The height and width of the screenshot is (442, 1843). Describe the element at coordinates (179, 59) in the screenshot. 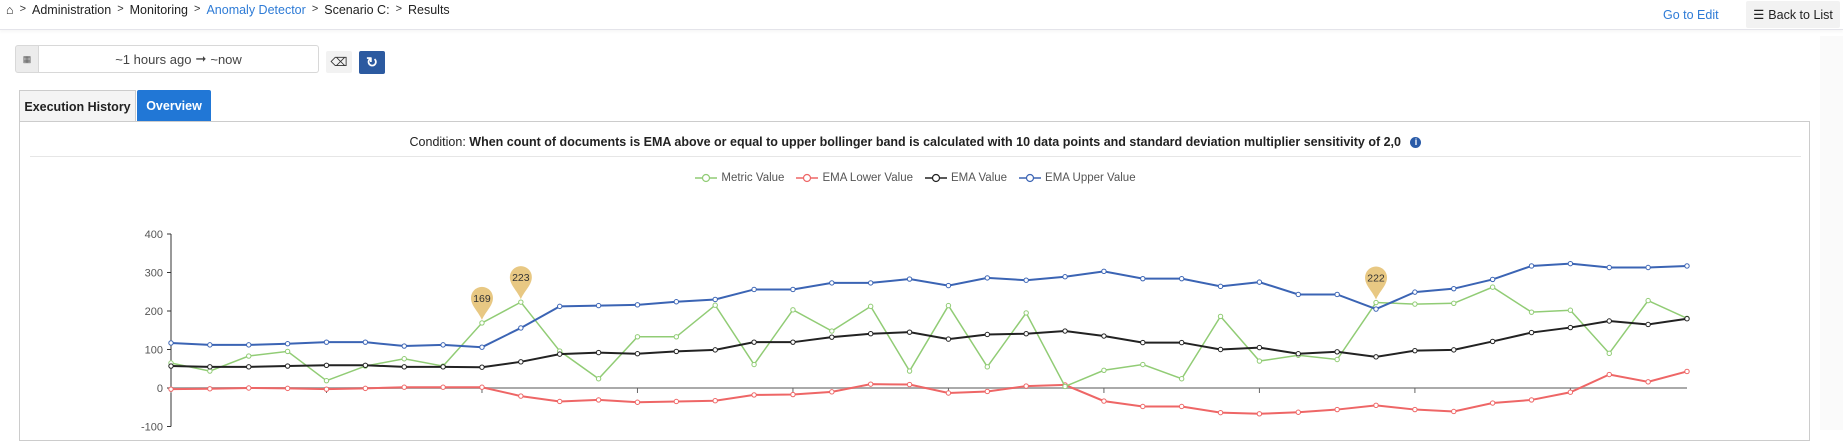

I see `date-range-input: ~1 hours ago ➞ ~now` at that location.